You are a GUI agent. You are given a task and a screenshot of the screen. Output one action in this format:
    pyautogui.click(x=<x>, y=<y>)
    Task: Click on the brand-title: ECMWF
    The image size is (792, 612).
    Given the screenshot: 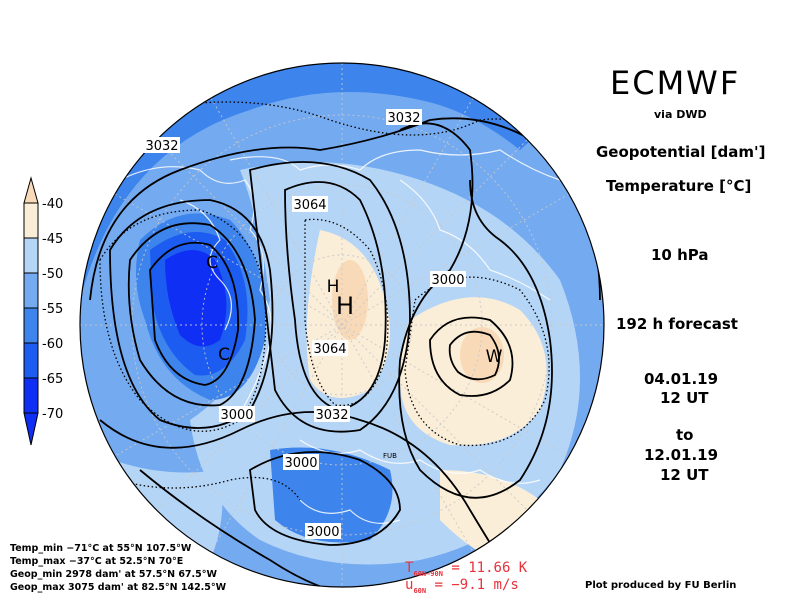 What is the action you would take?
    pyautogui.click(x=675, y=83)
    